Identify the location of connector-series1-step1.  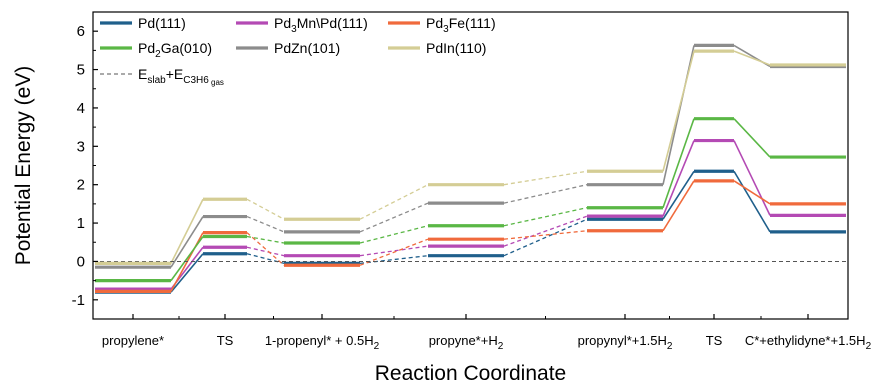
(265, 251).